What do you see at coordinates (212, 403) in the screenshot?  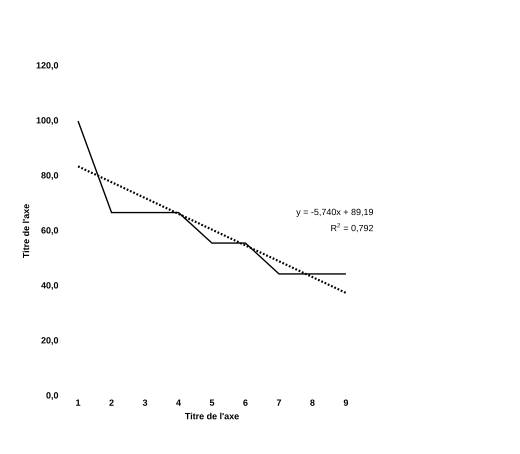 I see `x-tick-label: 5` at bounding box center [212, 403].